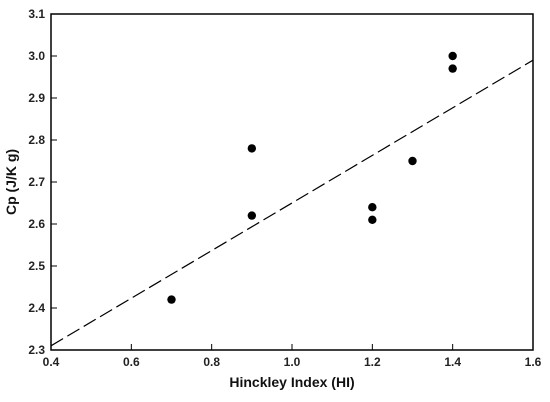 Image resolution: width=550 pixels, height=402 pixels. I want to click on y-tick-label: 2.5, so click(36, 266).